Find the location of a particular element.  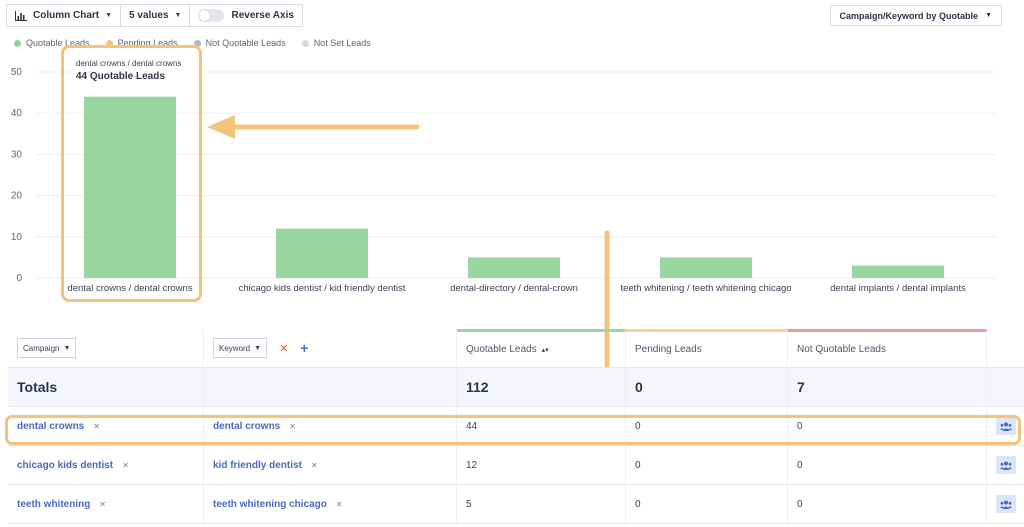

highlight-box-table-row is located at coordinates (513, 430).